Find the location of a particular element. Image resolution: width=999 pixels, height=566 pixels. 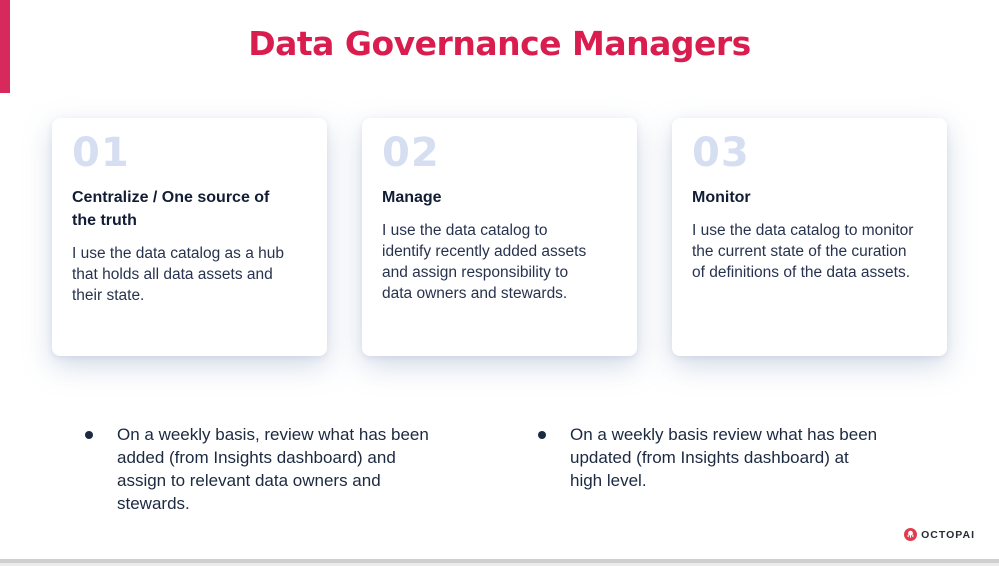

page-title: Data Governance Managers is located at coordinates (499, 43).